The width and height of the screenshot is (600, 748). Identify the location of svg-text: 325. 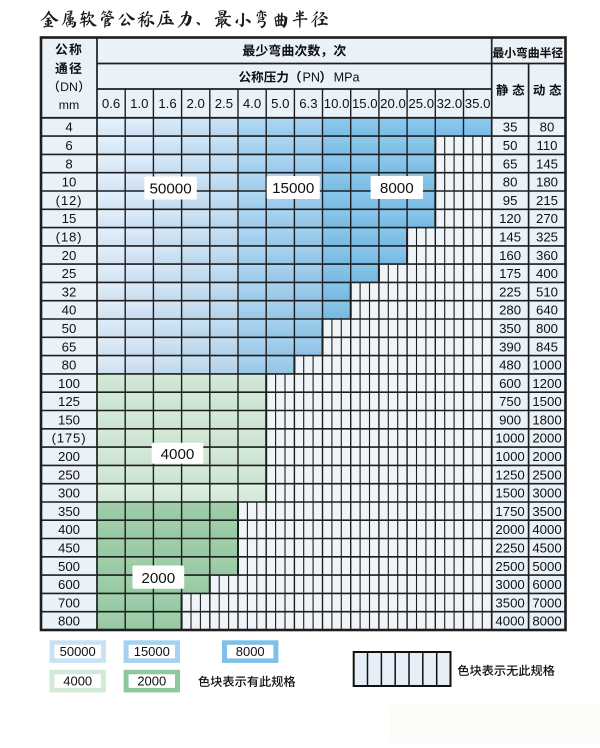
(547, 237).